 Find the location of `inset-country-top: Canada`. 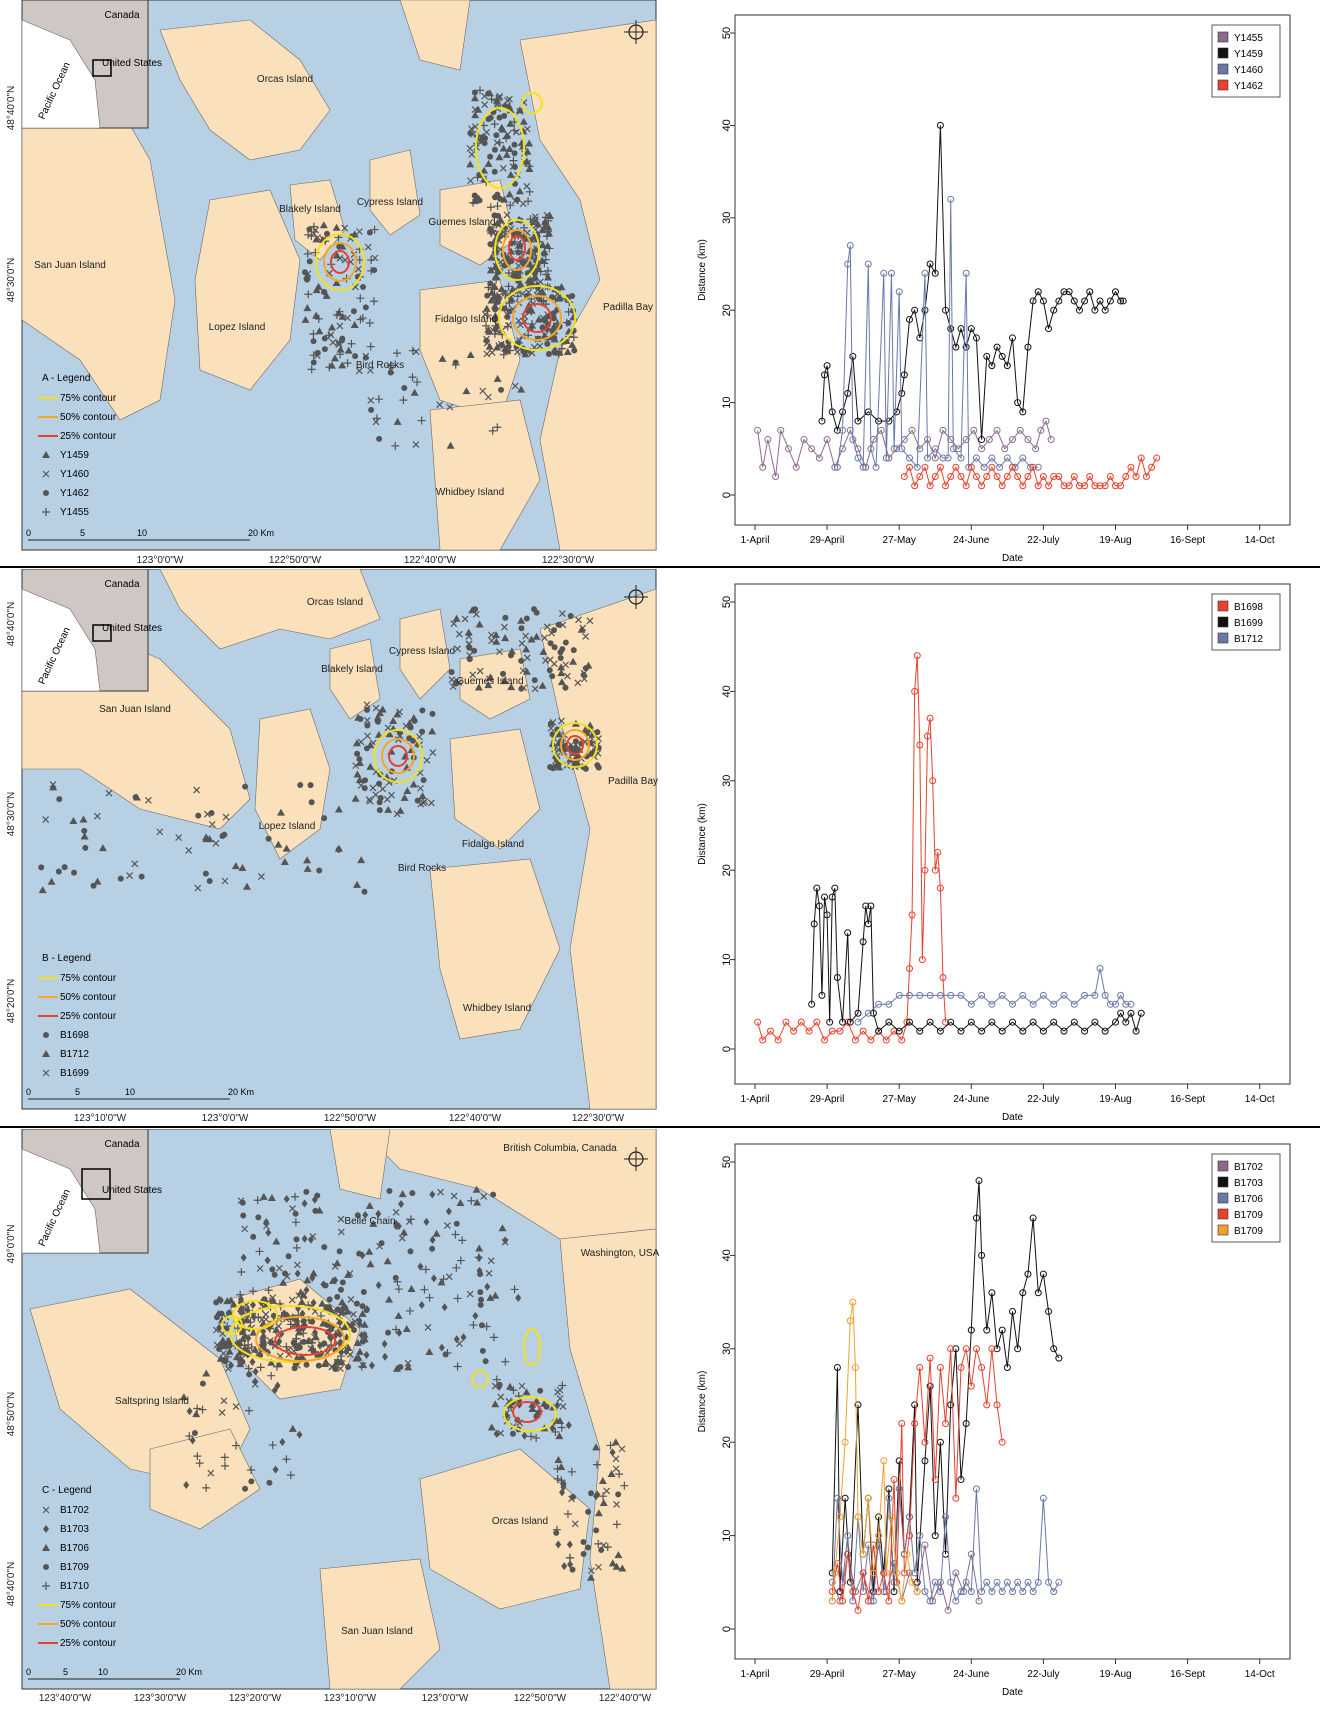

inset-country-top: Canada is located at coordinates (121, 15).